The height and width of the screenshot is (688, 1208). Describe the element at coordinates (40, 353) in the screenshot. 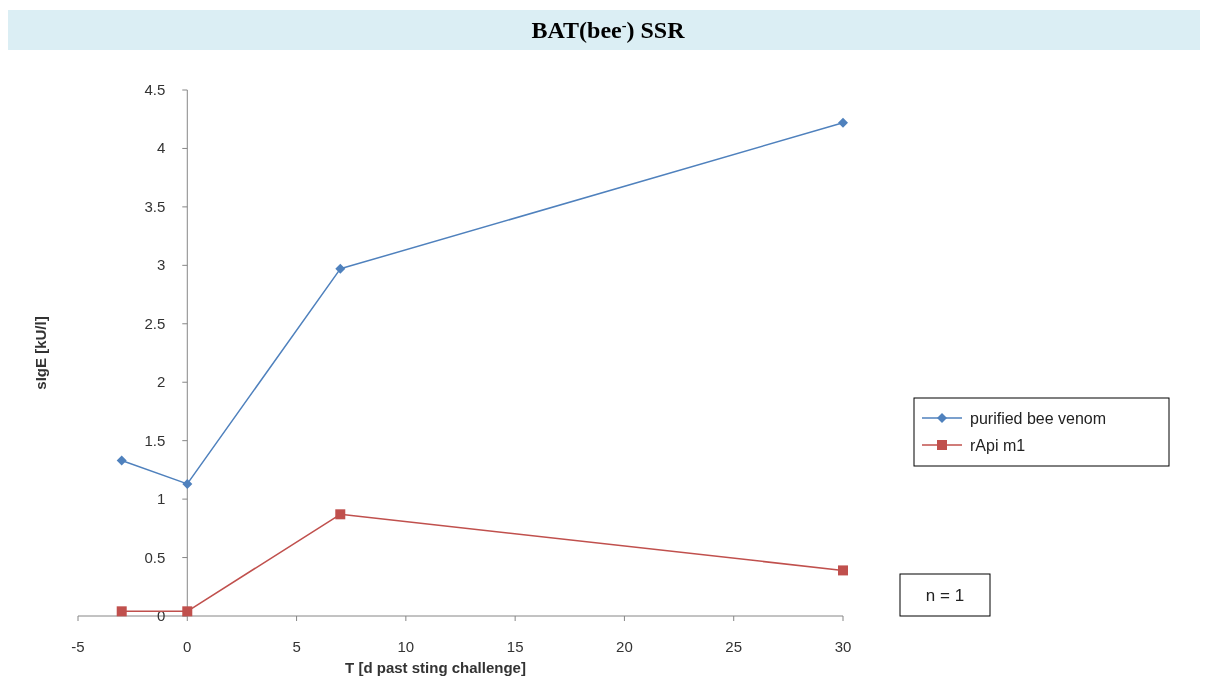

I see `y-axis-title: sIgE [kU/l]` at that location.